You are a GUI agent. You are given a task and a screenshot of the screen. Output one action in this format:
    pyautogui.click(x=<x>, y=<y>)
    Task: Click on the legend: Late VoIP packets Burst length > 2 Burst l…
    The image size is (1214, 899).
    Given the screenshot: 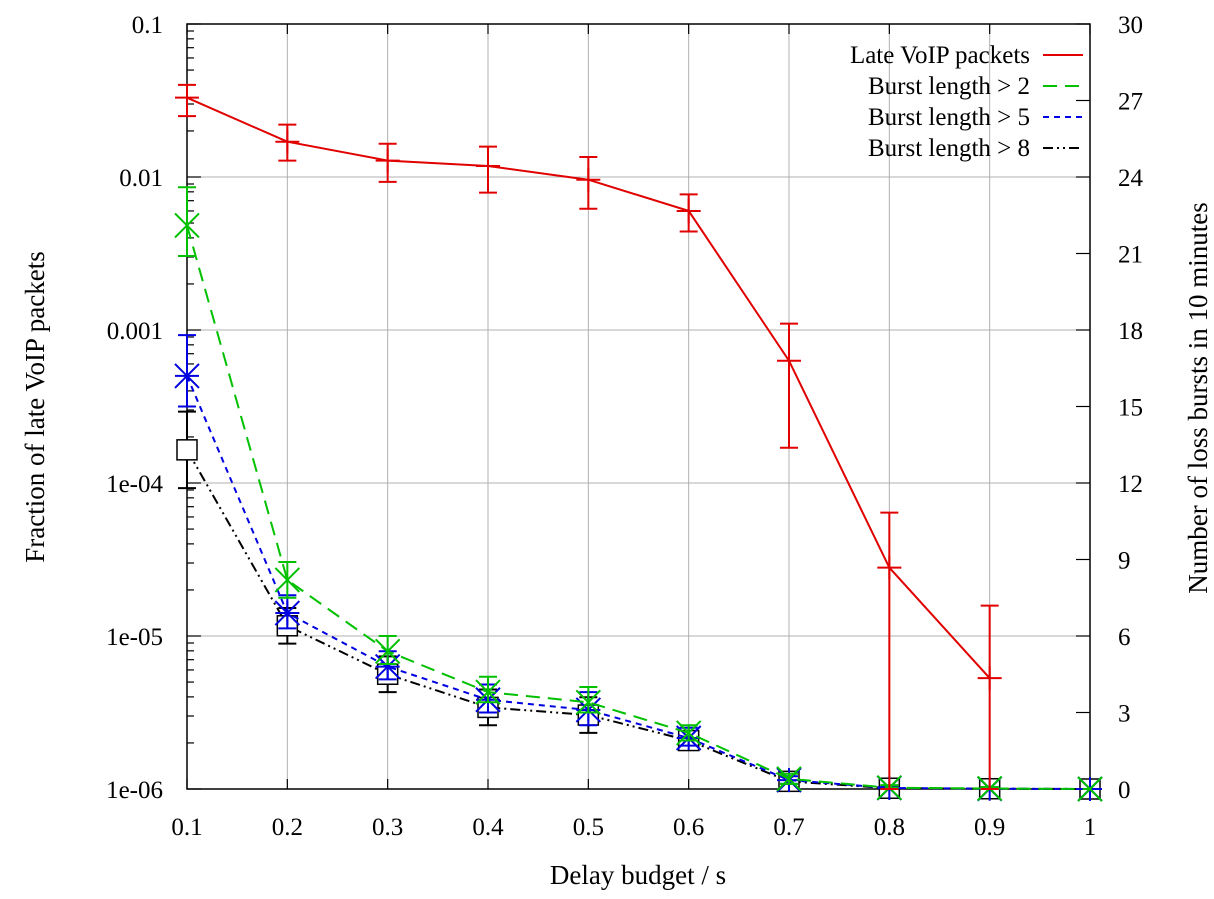 What is the action you would take?
    pyautogui.click(x=966, y=102)
    